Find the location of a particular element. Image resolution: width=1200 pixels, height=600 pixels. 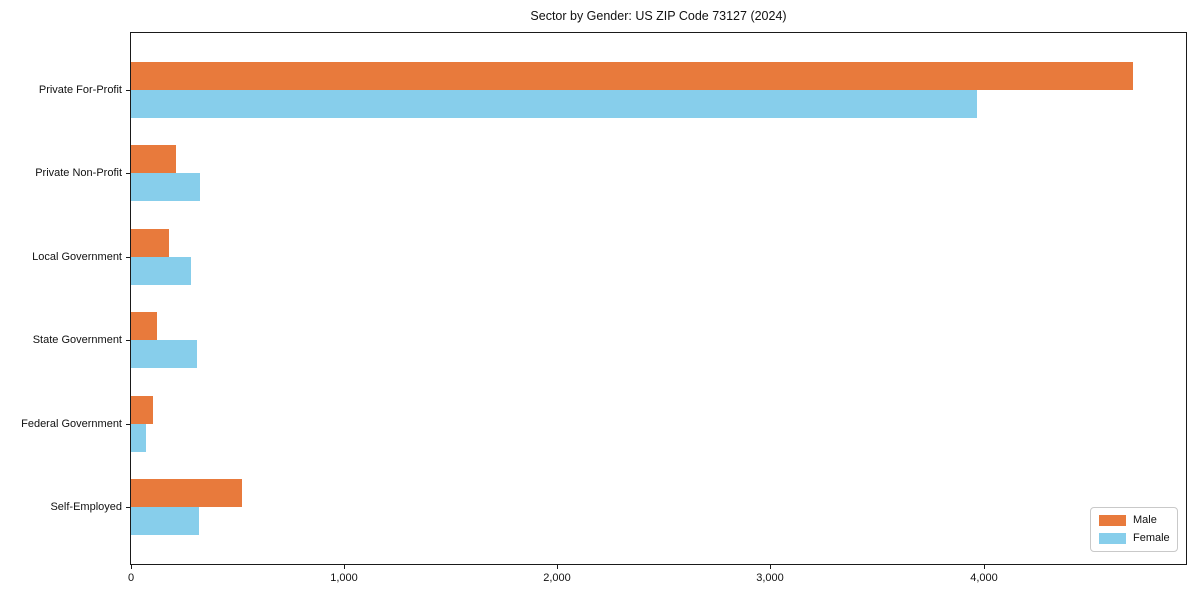

bar-female-federal-government is located at coordinates (138, 438).